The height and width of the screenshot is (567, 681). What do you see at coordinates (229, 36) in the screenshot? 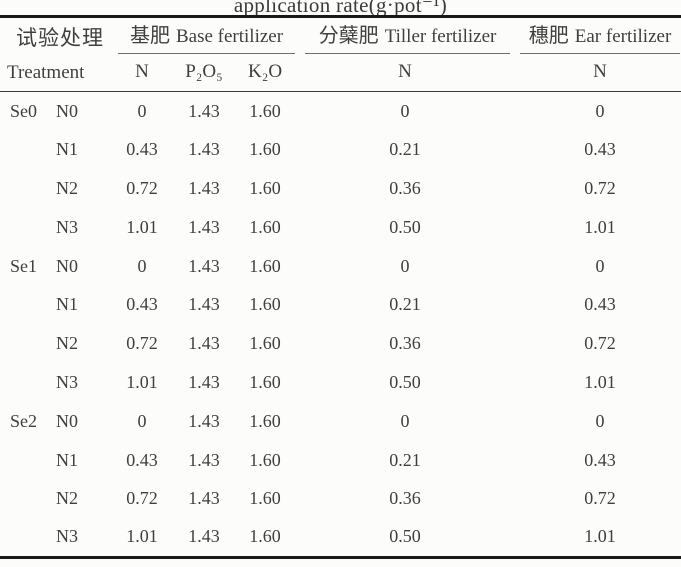
I see `base-group-en: Base fertilizer` at bounding box center [229, 36].